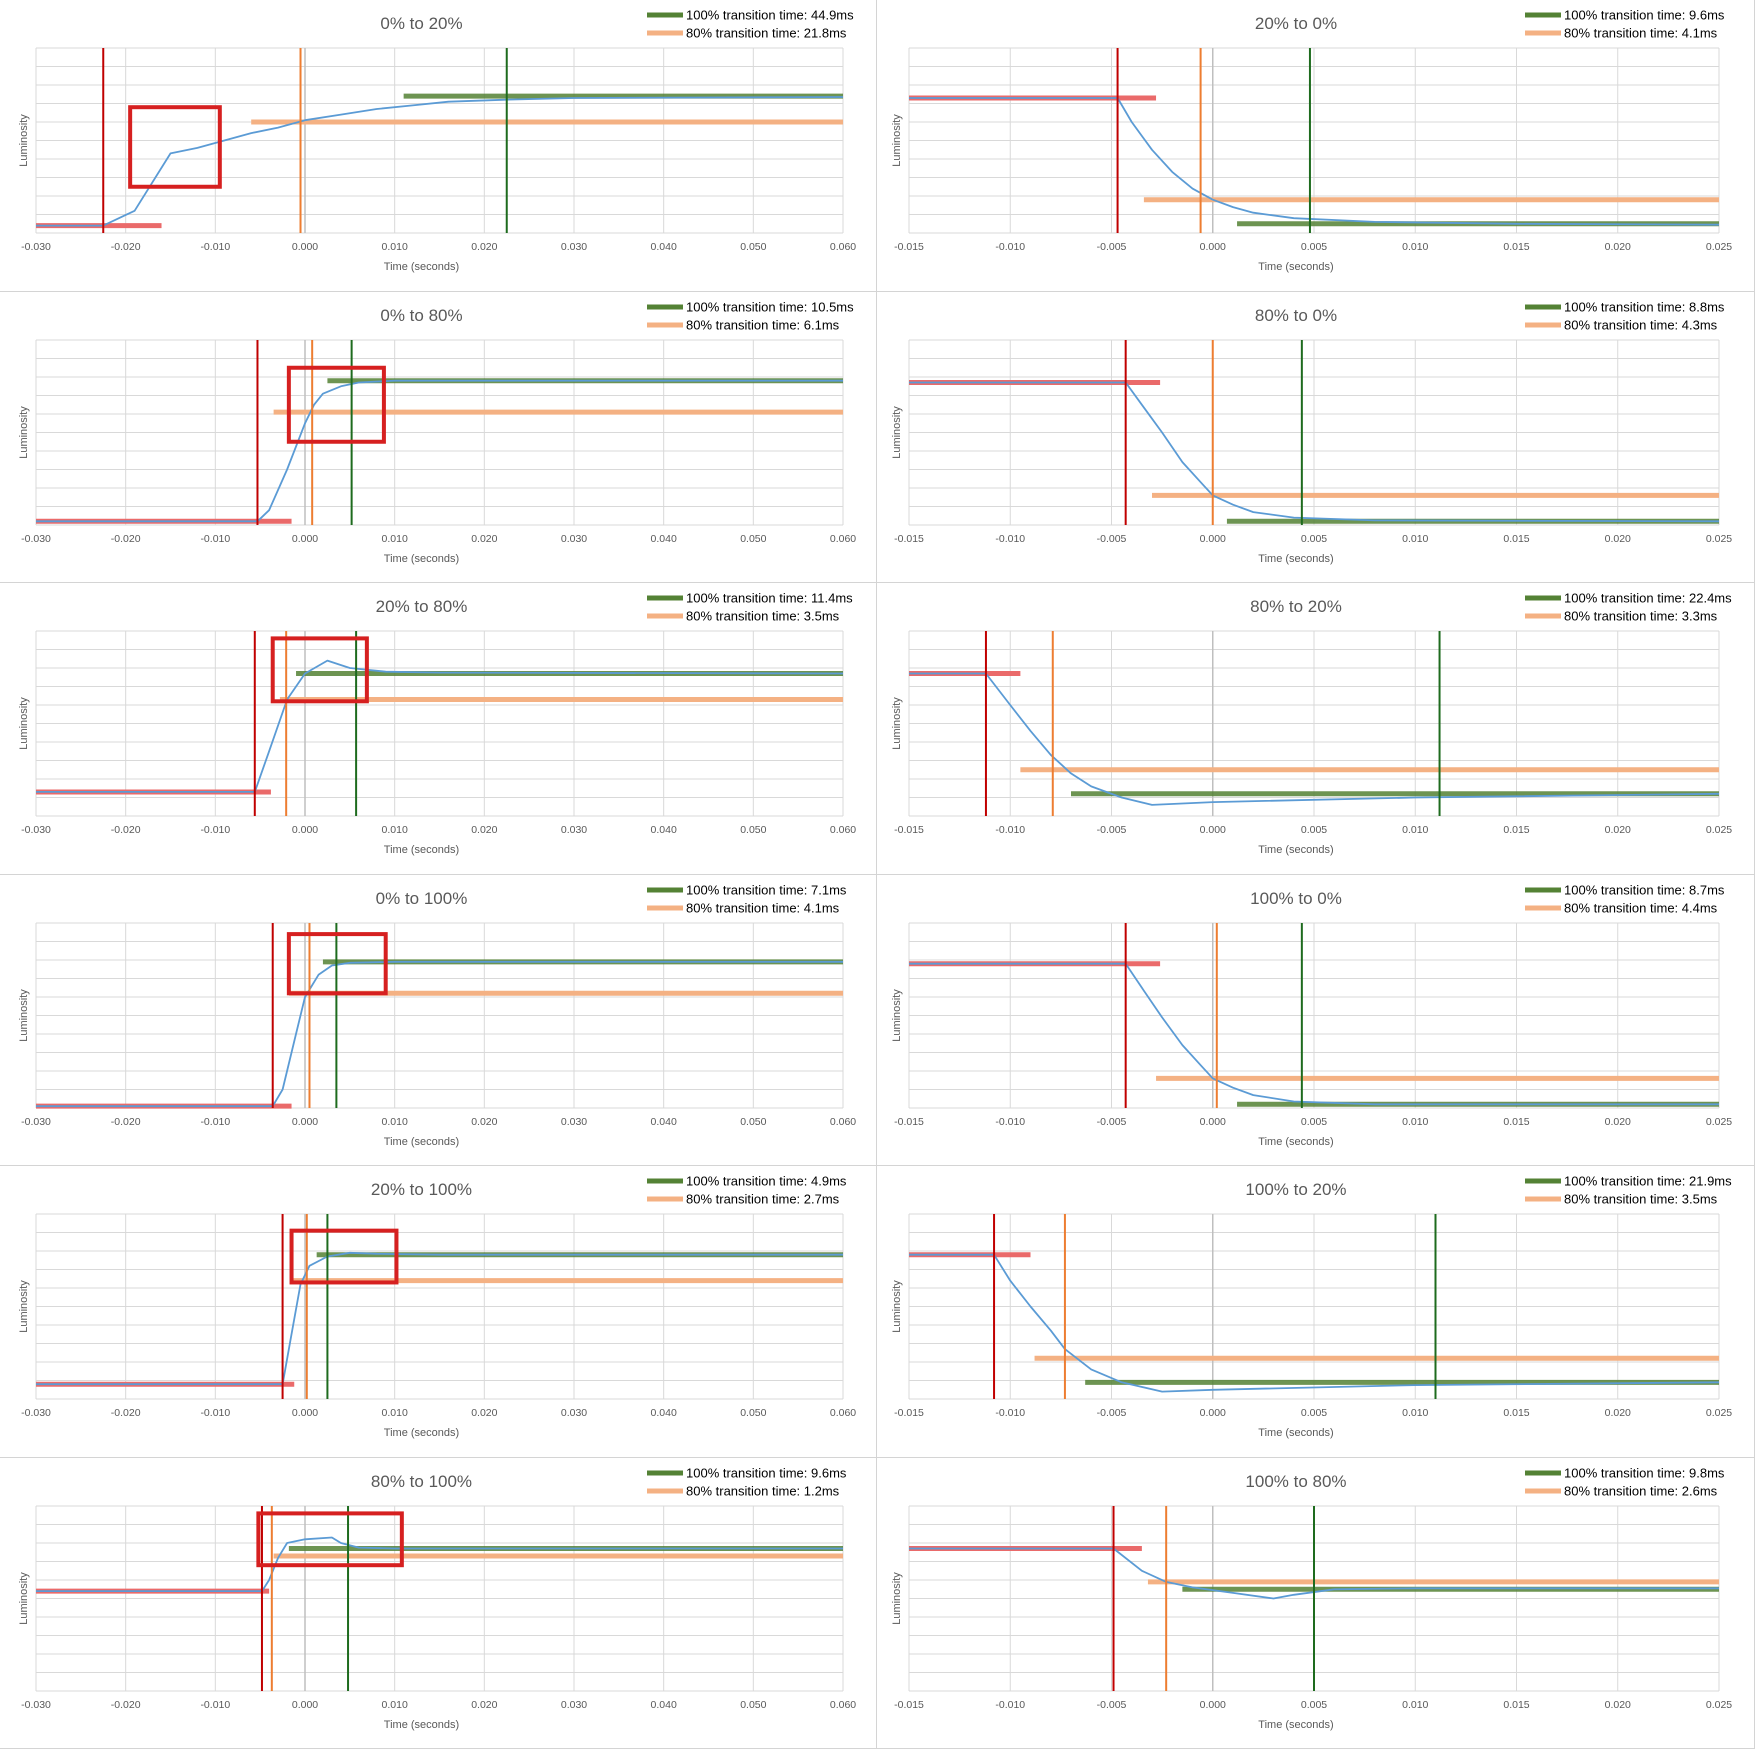 This screenshot has height=1749, width=1755. What do you see at coordinates (422, 898) in the screenshot?
I see `chart-title: 0% to 100%` at bounding box center [422, 898].